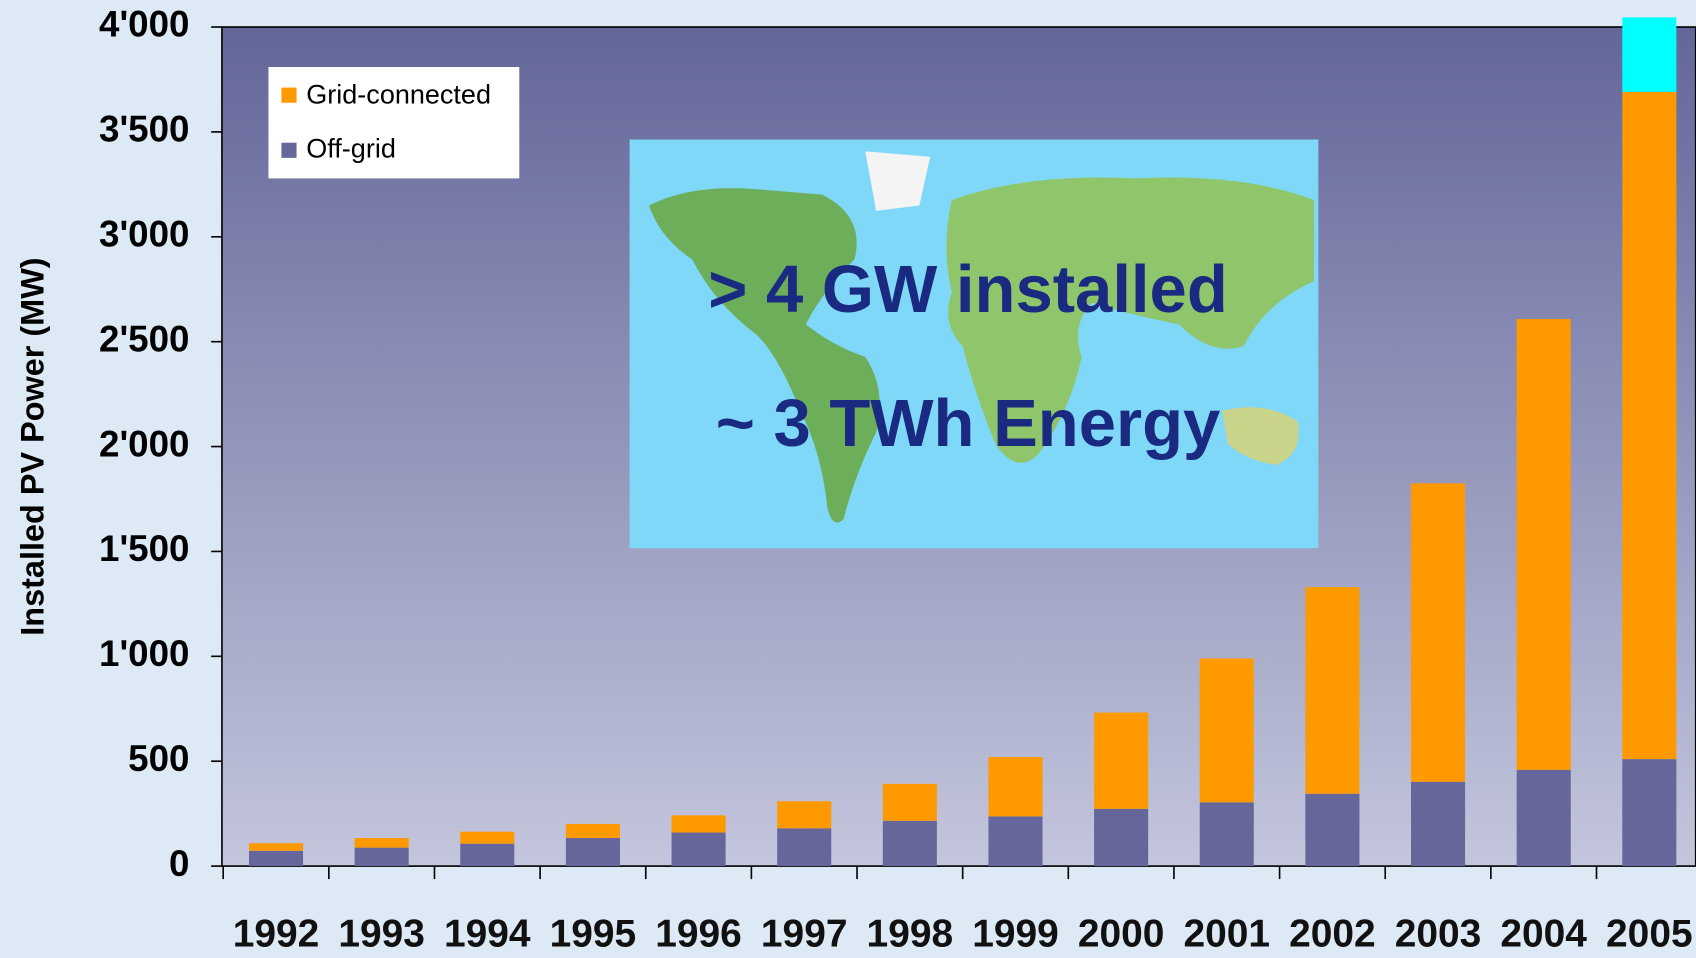 The image size is (1696, 958). What do you see at coordinates (804, 934) in the screenshot?
I see `x-tick-label: 1997` at bounding box center [804, 934].